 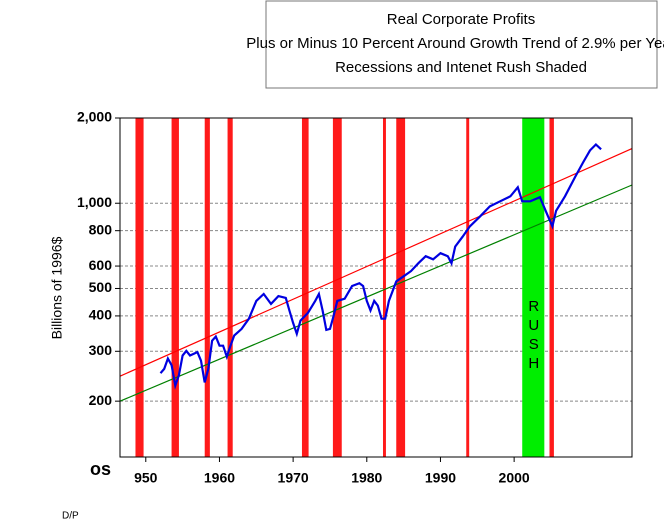 I want to click on y-tick-label: 600, so click(x=101, y=265).